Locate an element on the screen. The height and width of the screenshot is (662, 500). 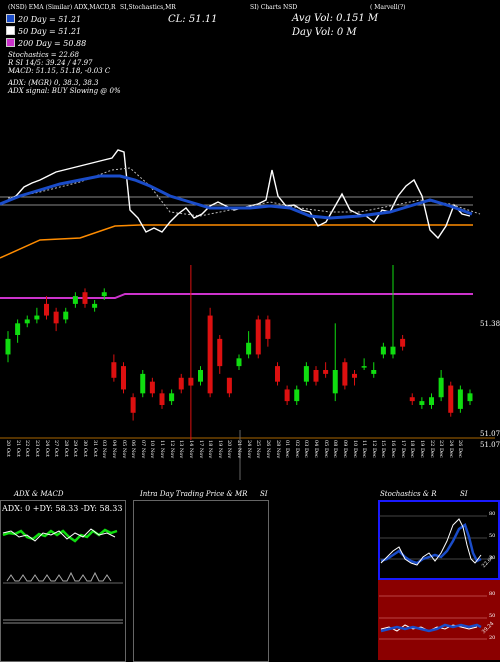
stat-stochastics: Stochastics = 22.68 is located at coordinates (43, 55).